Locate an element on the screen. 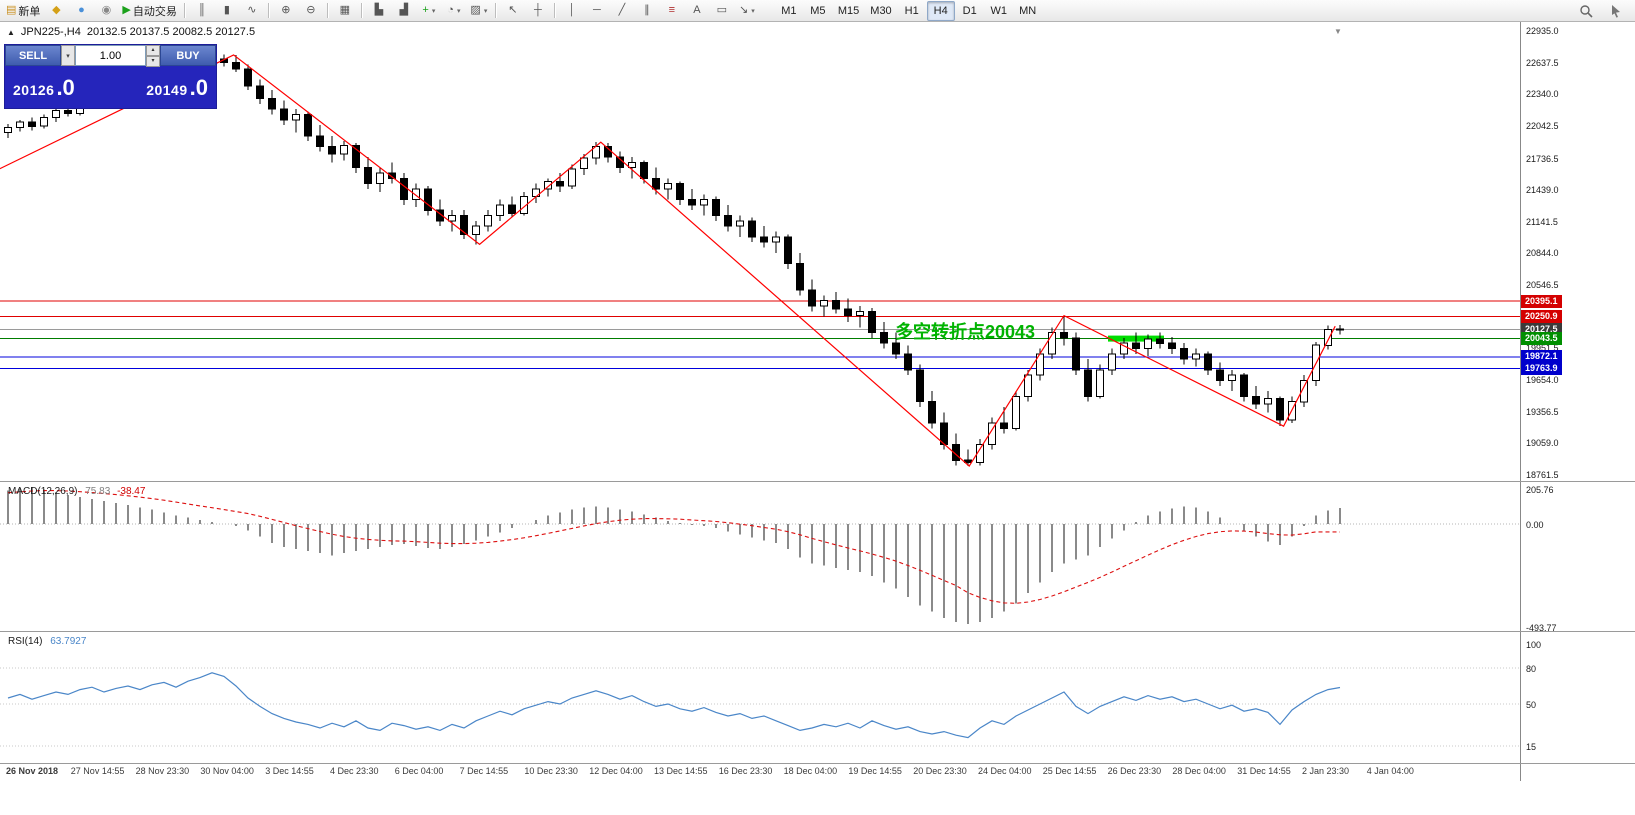  templates-button-icon: ▨ is located at coordinates (475, 10).